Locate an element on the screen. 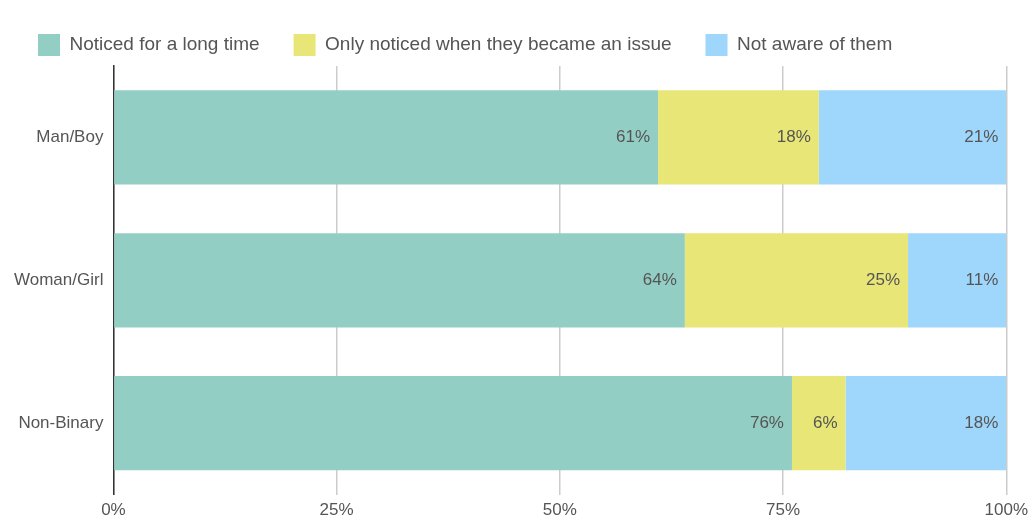 The width and height of the screenshot is (1034, 531). data-label: 6% is located at coordinates (825, 422).